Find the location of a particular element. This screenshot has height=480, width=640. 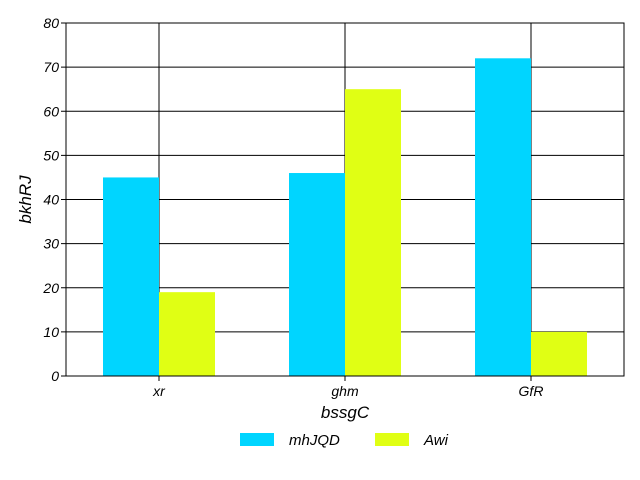

legend-swatch-Awi is located at coordinates (392, 439).